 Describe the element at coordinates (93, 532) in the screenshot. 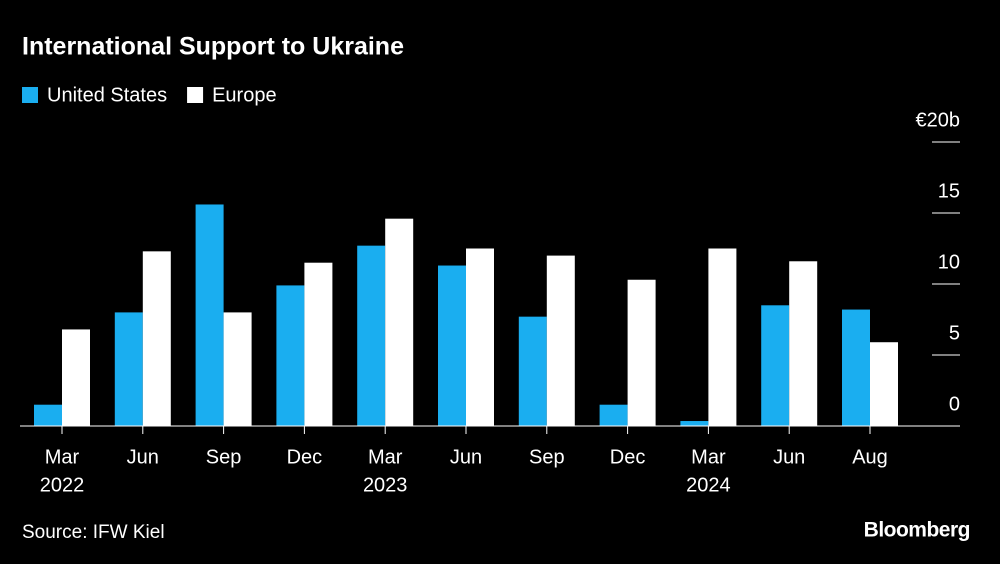

I see `source: Source: IFW Kiel` at that location.